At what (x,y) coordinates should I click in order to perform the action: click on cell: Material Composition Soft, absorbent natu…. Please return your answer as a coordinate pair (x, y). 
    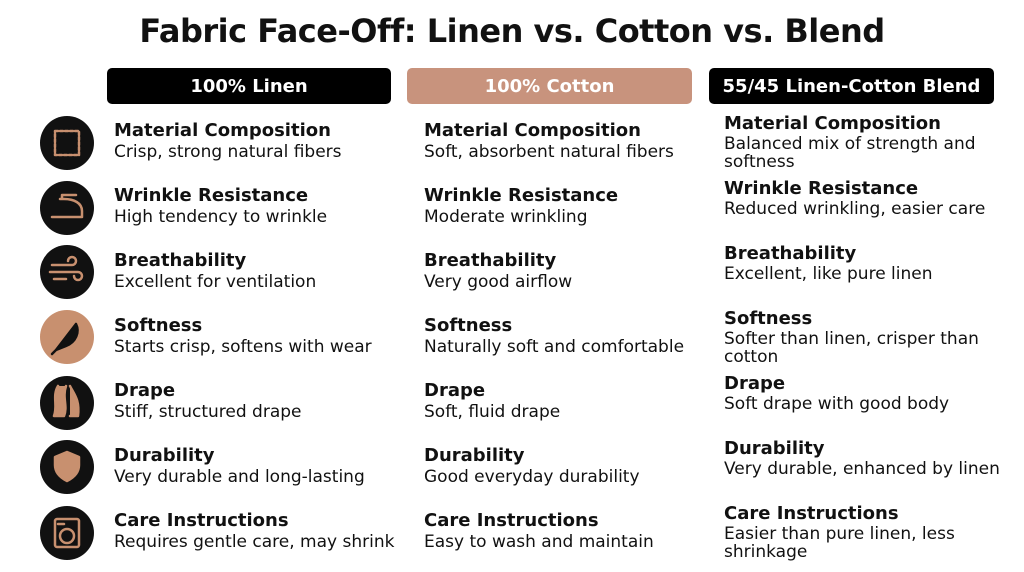
    Looking at the image, I should click on (569, 141).